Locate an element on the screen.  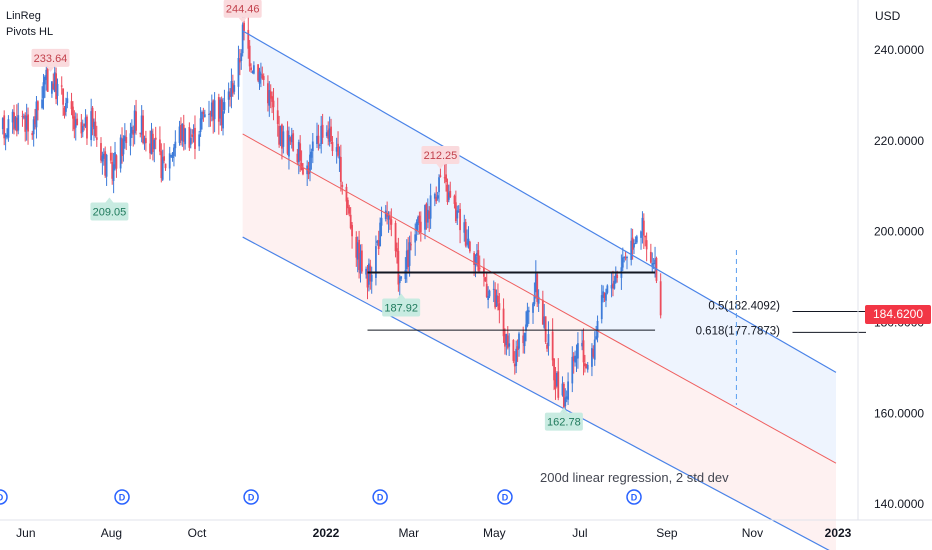
x-tick-label: Jun is located at coordinates (25, 533).